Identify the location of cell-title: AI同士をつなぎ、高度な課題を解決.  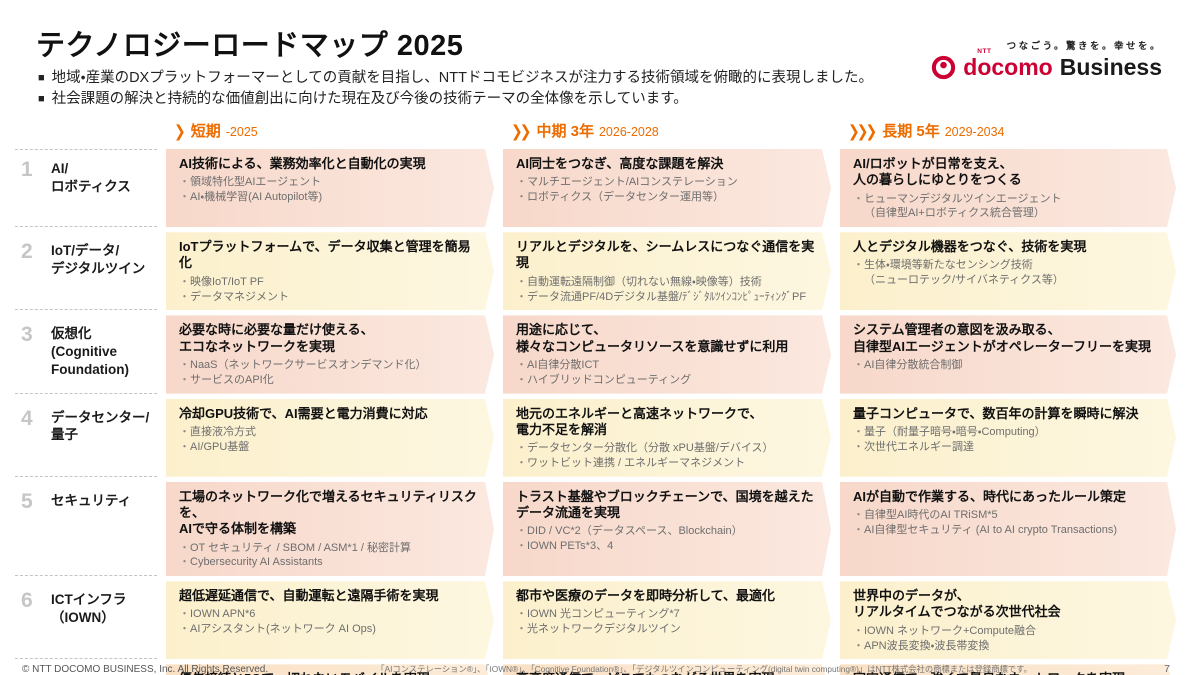
(620, 164).